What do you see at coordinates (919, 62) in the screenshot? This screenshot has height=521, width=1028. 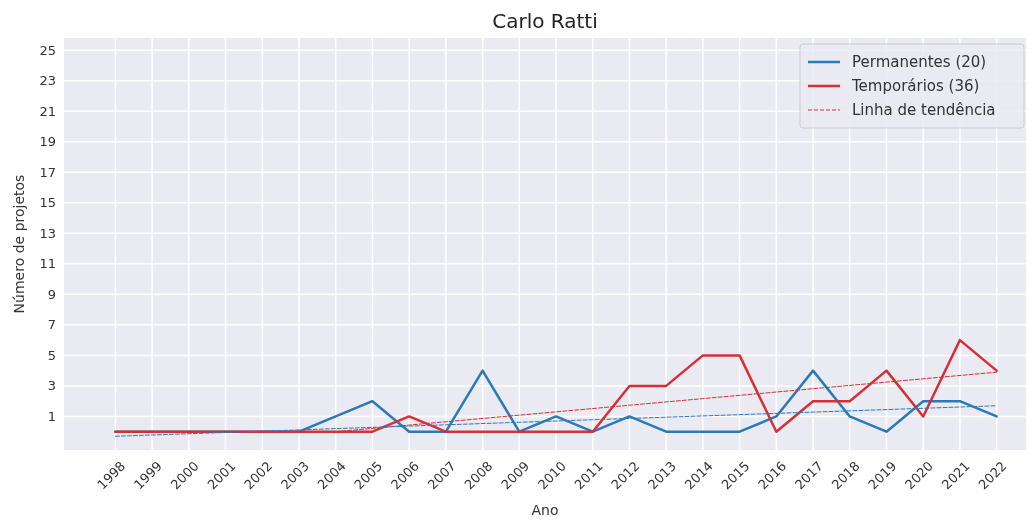 I see `legend-label: Permanentes (20)` at bounding box center [919, 62].